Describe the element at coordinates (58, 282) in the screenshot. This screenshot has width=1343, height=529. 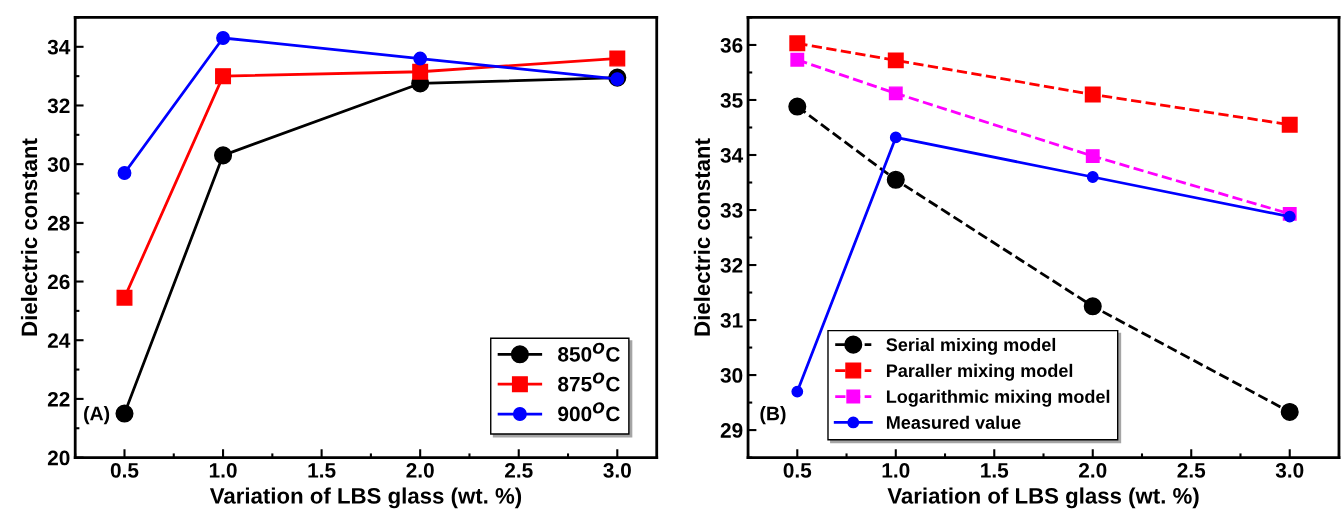
I see `y-tick-label: 26` at that location.